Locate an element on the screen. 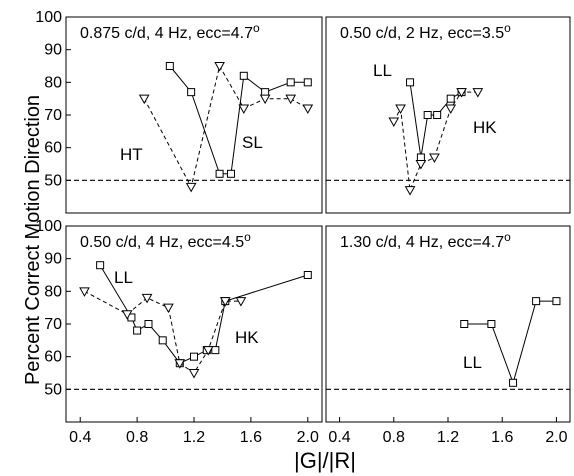 This screenshot has height=476, width=574. series-hk is located at coordinates (163, 333).